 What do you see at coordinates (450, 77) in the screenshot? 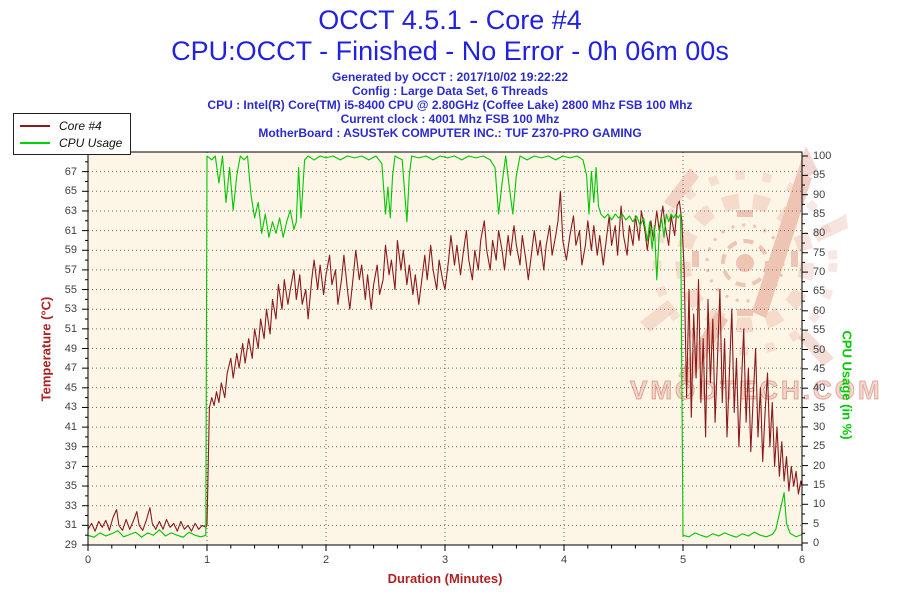
I see `info-line-generated: Generated by OCCT : 2017/10/02 19:22:22` at bounding box center [450, 77].